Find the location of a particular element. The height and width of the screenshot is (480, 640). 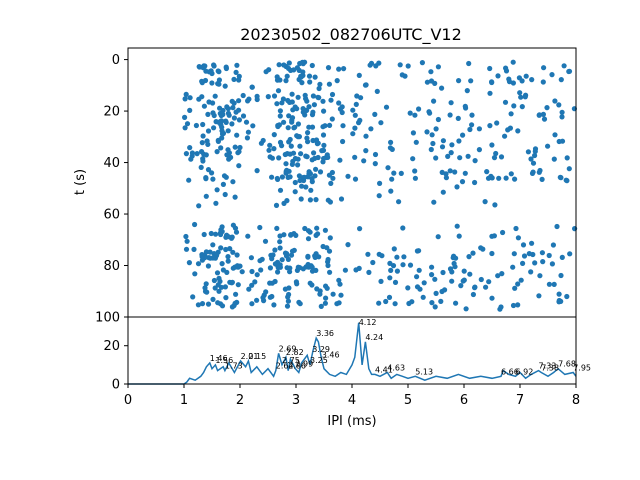

raster-y-tick-label: 80 is located at coordinates (111, 266).